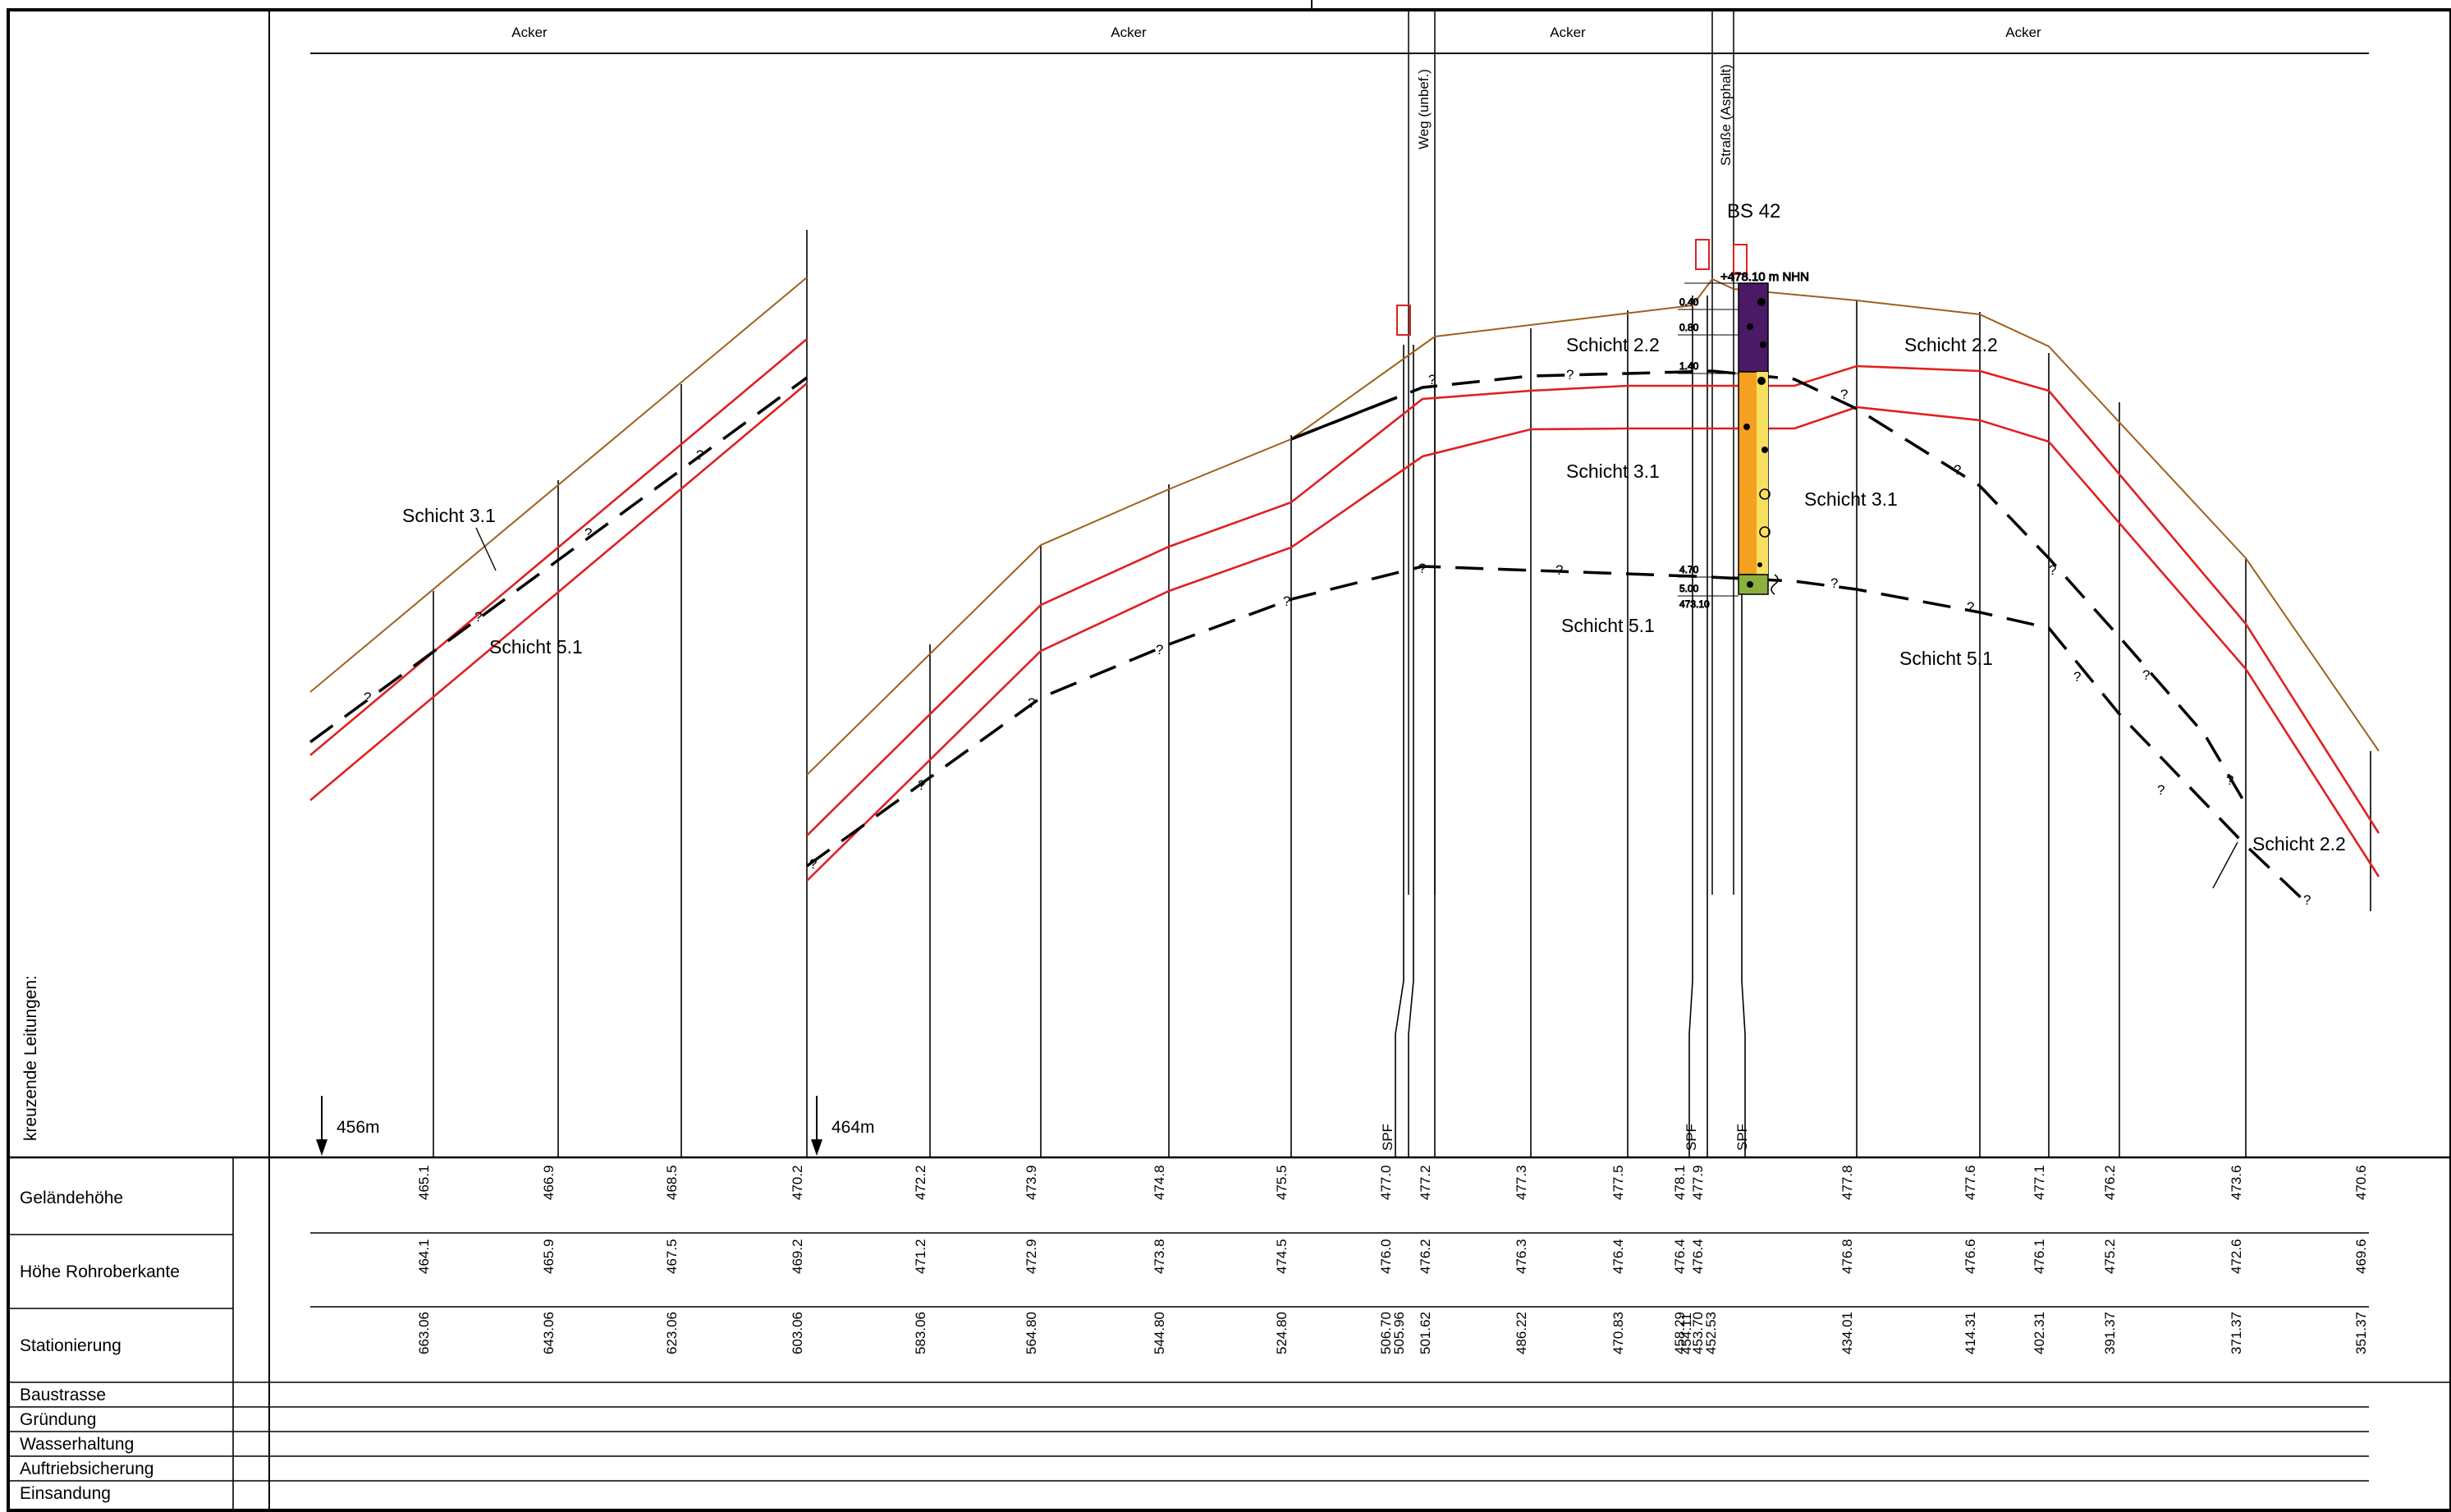 This screenshot has height=1512, width=2451. Describe the element at coordinates (424, 1182) in the screenshot. I see `station-value: 465.1` at that location.